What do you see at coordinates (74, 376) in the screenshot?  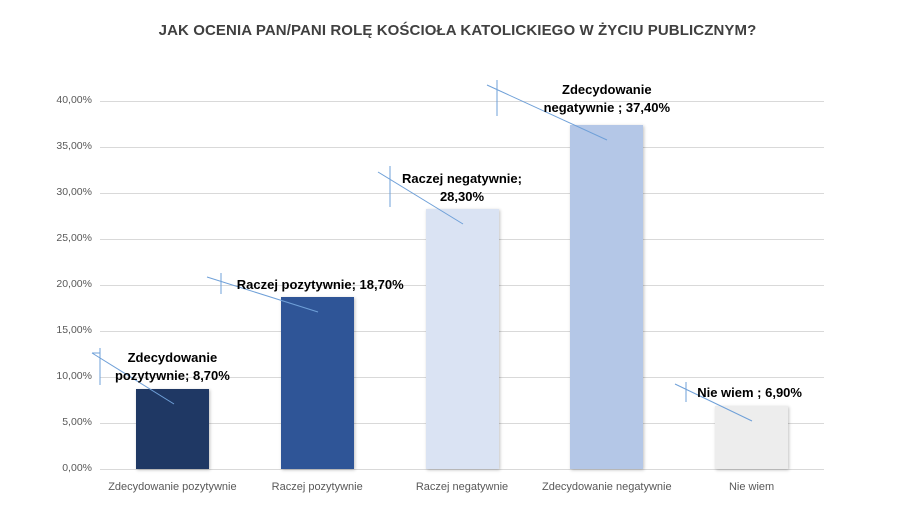 I see `y-tick-label: 10,00%` at bounding box center [74, 376].